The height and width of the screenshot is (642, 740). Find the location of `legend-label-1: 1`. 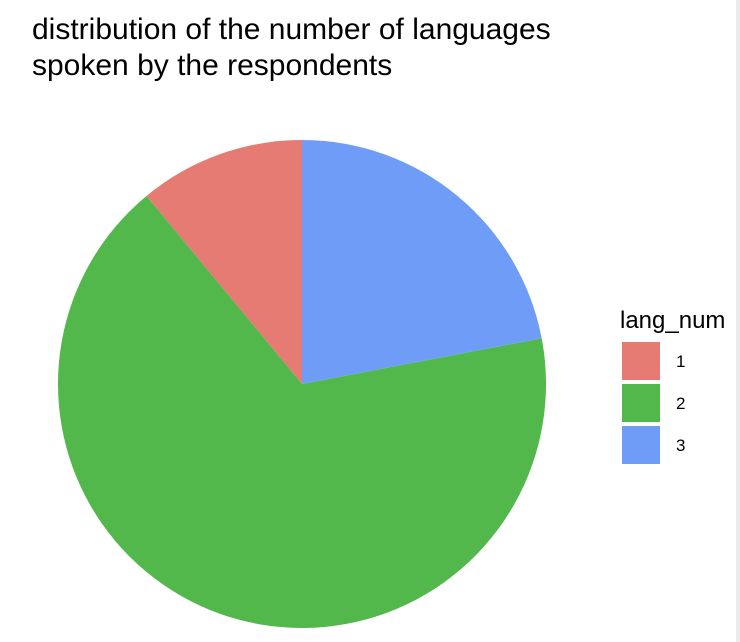

legend-label-1: 1 is located at coordinates (680, 361).